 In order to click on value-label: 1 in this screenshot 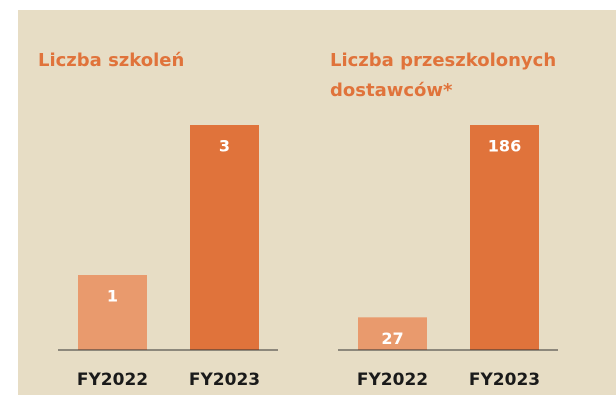, I will do `click(112, 296)`.